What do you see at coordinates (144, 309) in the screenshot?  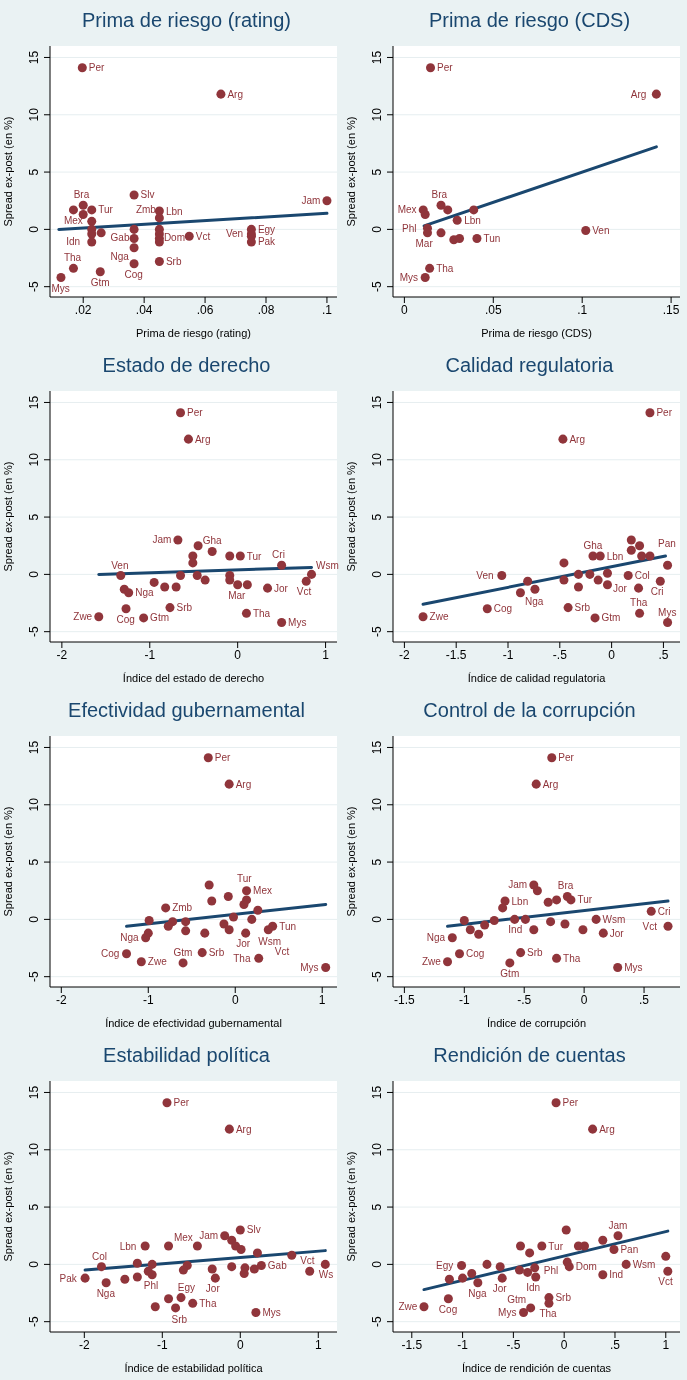 I see `x-tick-label: .04` at bounding box center [144, 309].